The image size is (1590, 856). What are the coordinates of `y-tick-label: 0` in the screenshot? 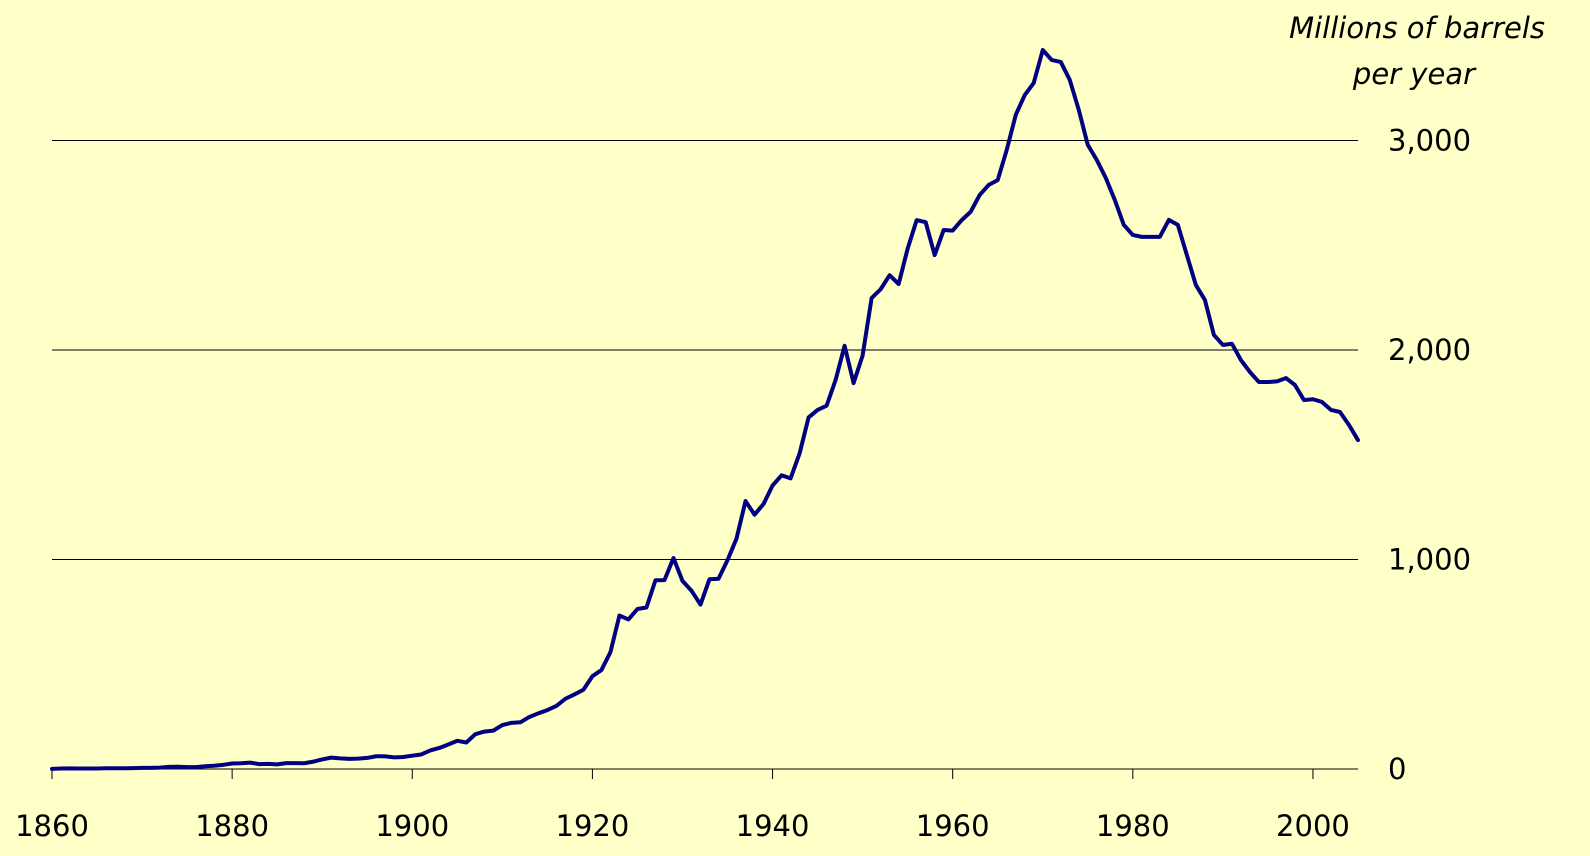 It's located at (1397, 769).